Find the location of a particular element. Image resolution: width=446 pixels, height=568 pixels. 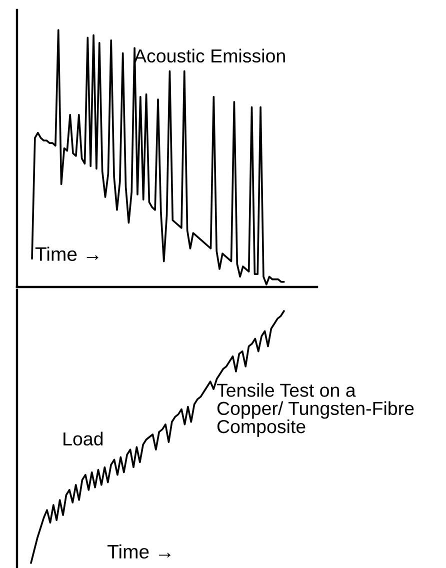

annotation: Tensile Test on a Copper/ Tungsten-Fibre Composite is located at coordinates (315, 410).